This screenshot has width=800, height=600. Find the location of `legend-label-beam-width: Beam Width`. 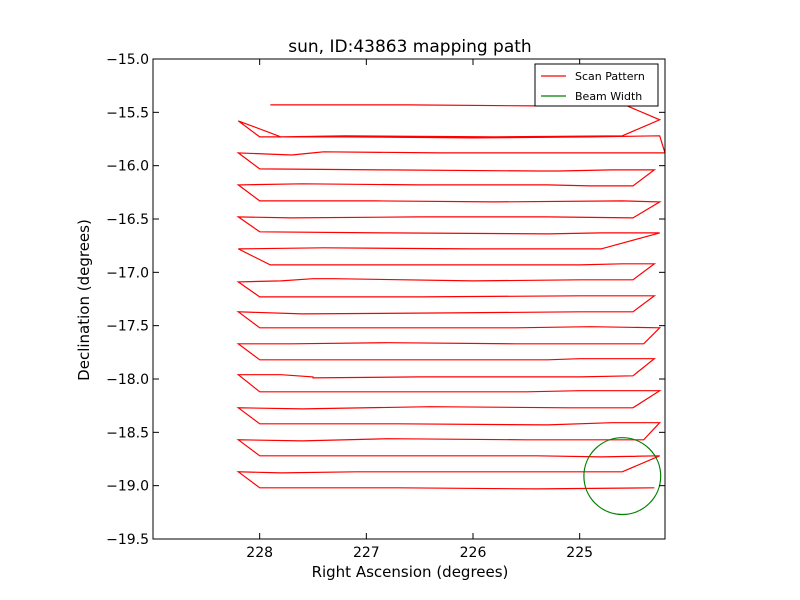

legend-label-beam-width: Beam Width is located at coordinates (608, 96).